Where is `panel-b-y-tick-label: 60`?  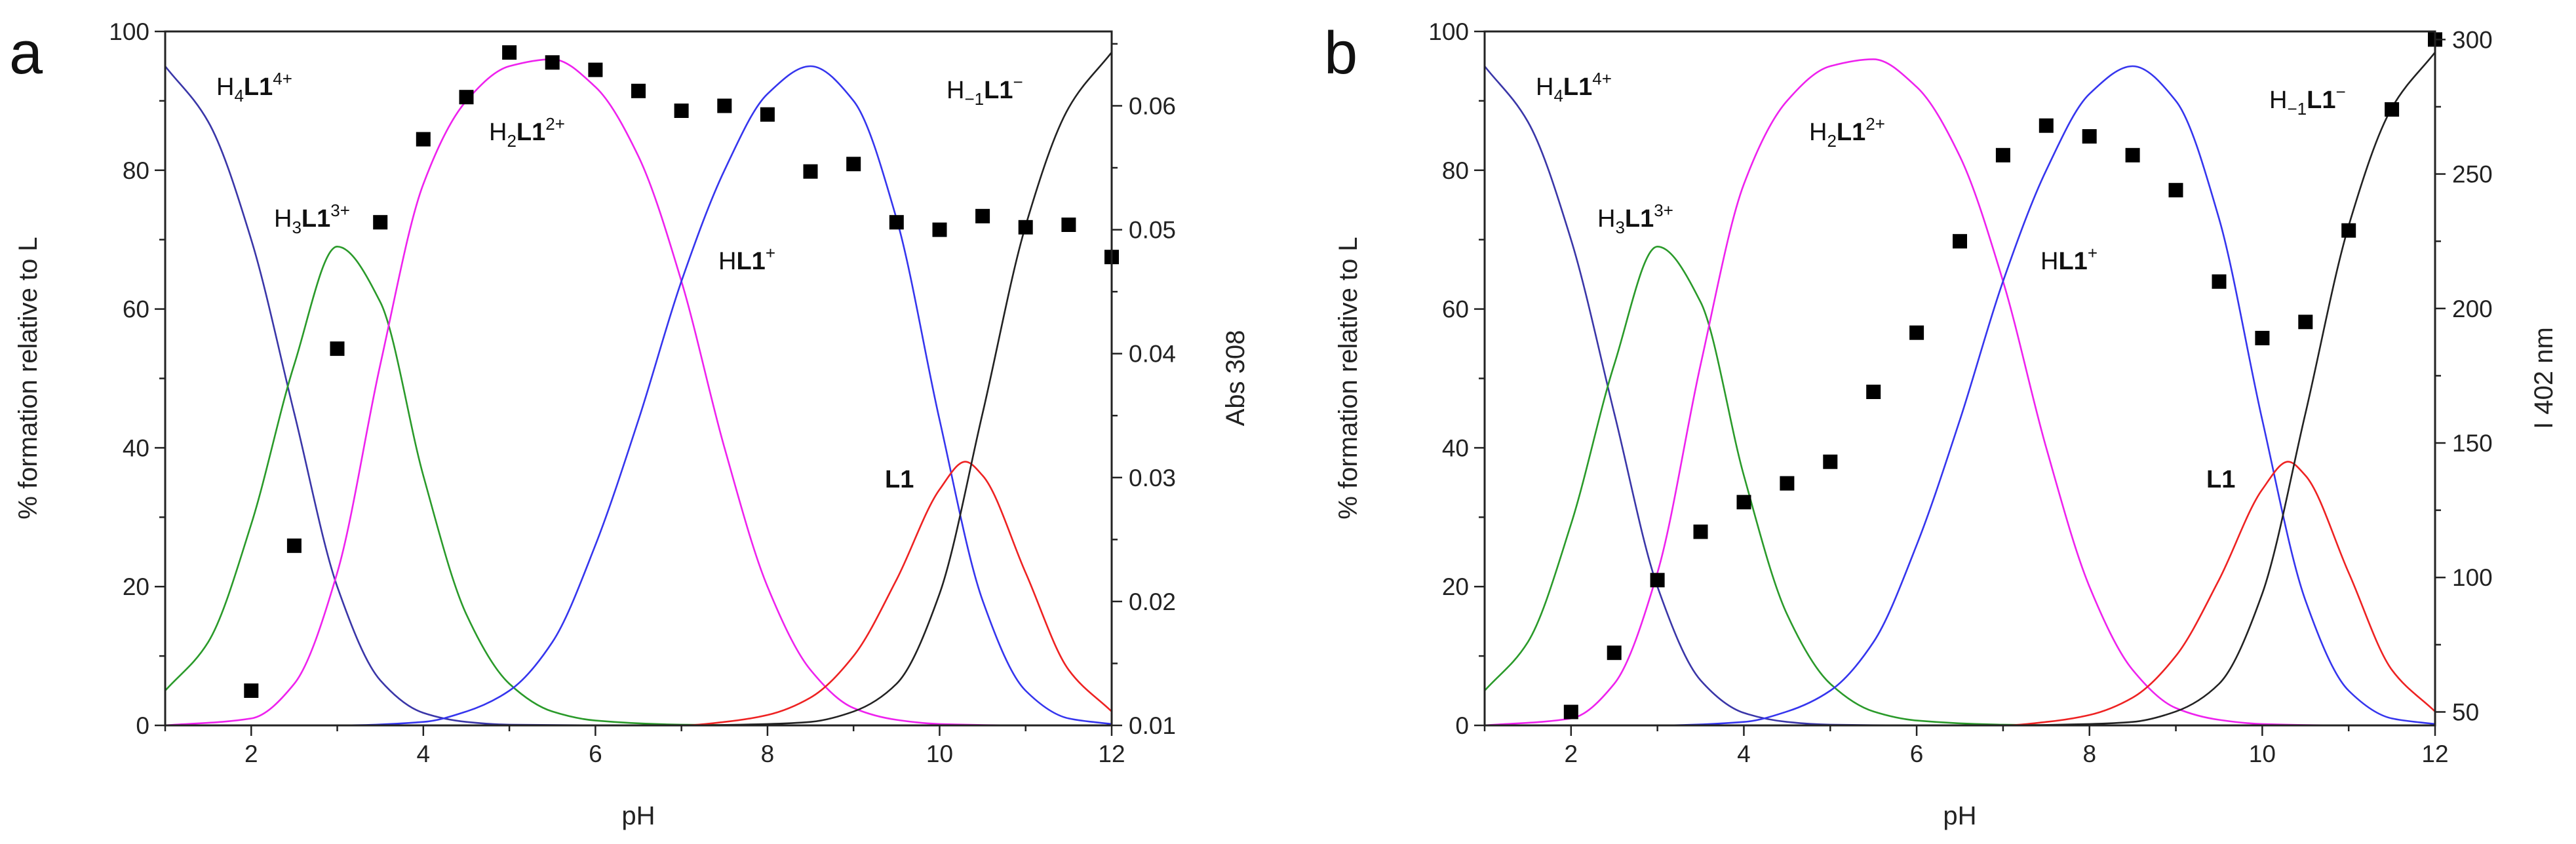 panel-b-y-tick-label: 60 is located at coordinates (1455, 309).